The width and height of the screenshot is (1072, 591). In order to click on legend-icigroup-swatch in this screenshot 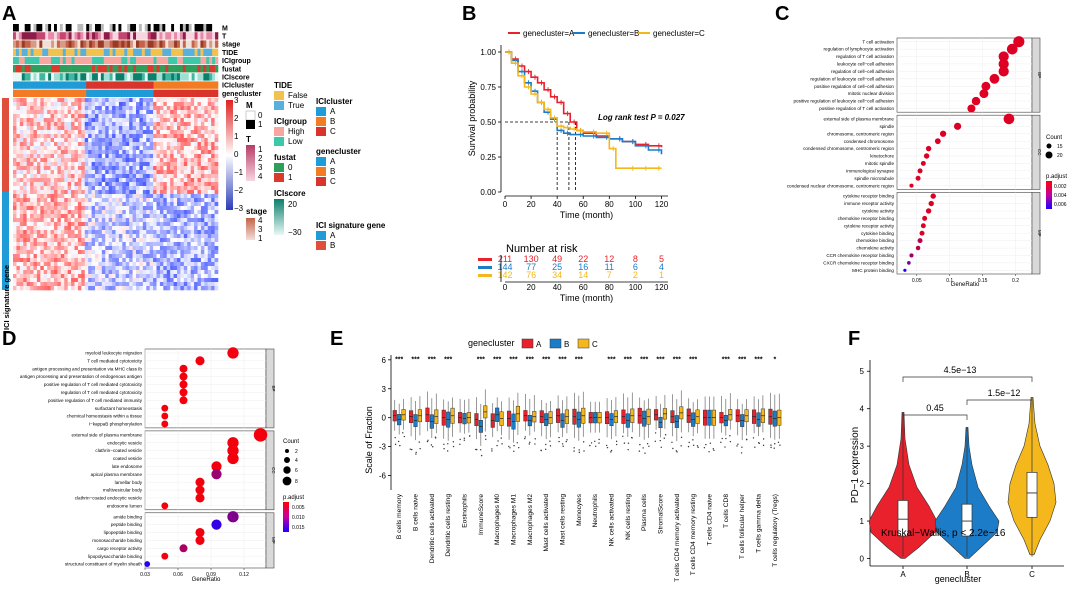, I will do `click(279, 131)`.